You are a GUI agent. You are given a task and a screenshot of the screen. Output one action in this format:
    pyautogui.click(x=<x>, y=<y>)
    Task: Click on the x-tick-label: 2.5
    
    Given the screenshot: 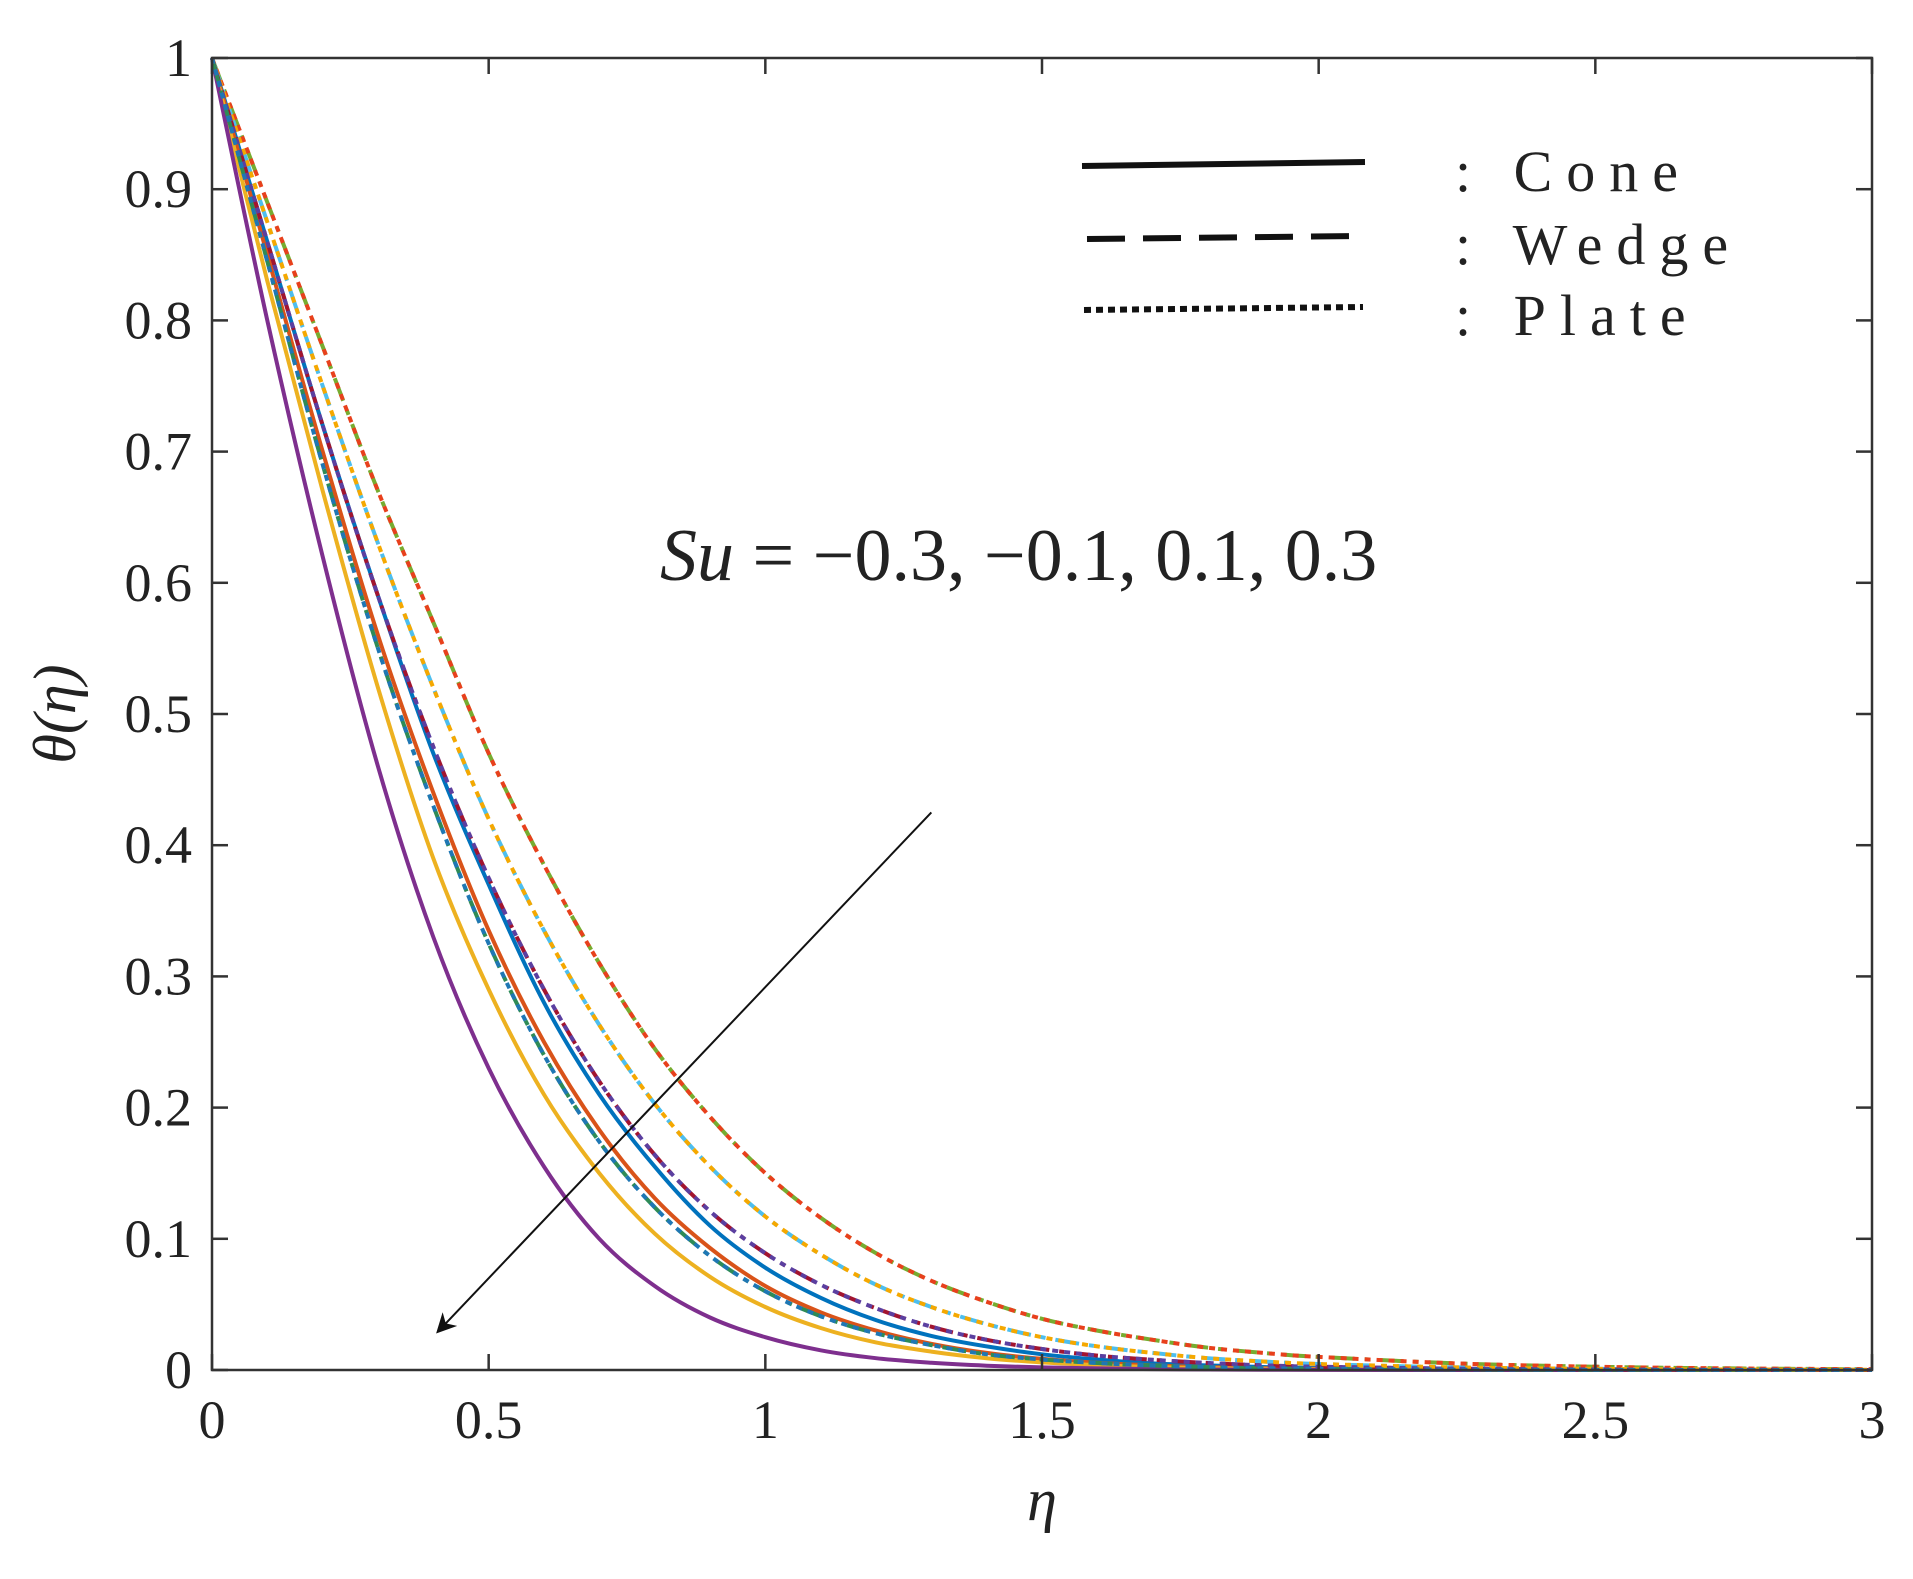 What is the action you would take?
    pyautogui.click(x=1596, y=1420)
    